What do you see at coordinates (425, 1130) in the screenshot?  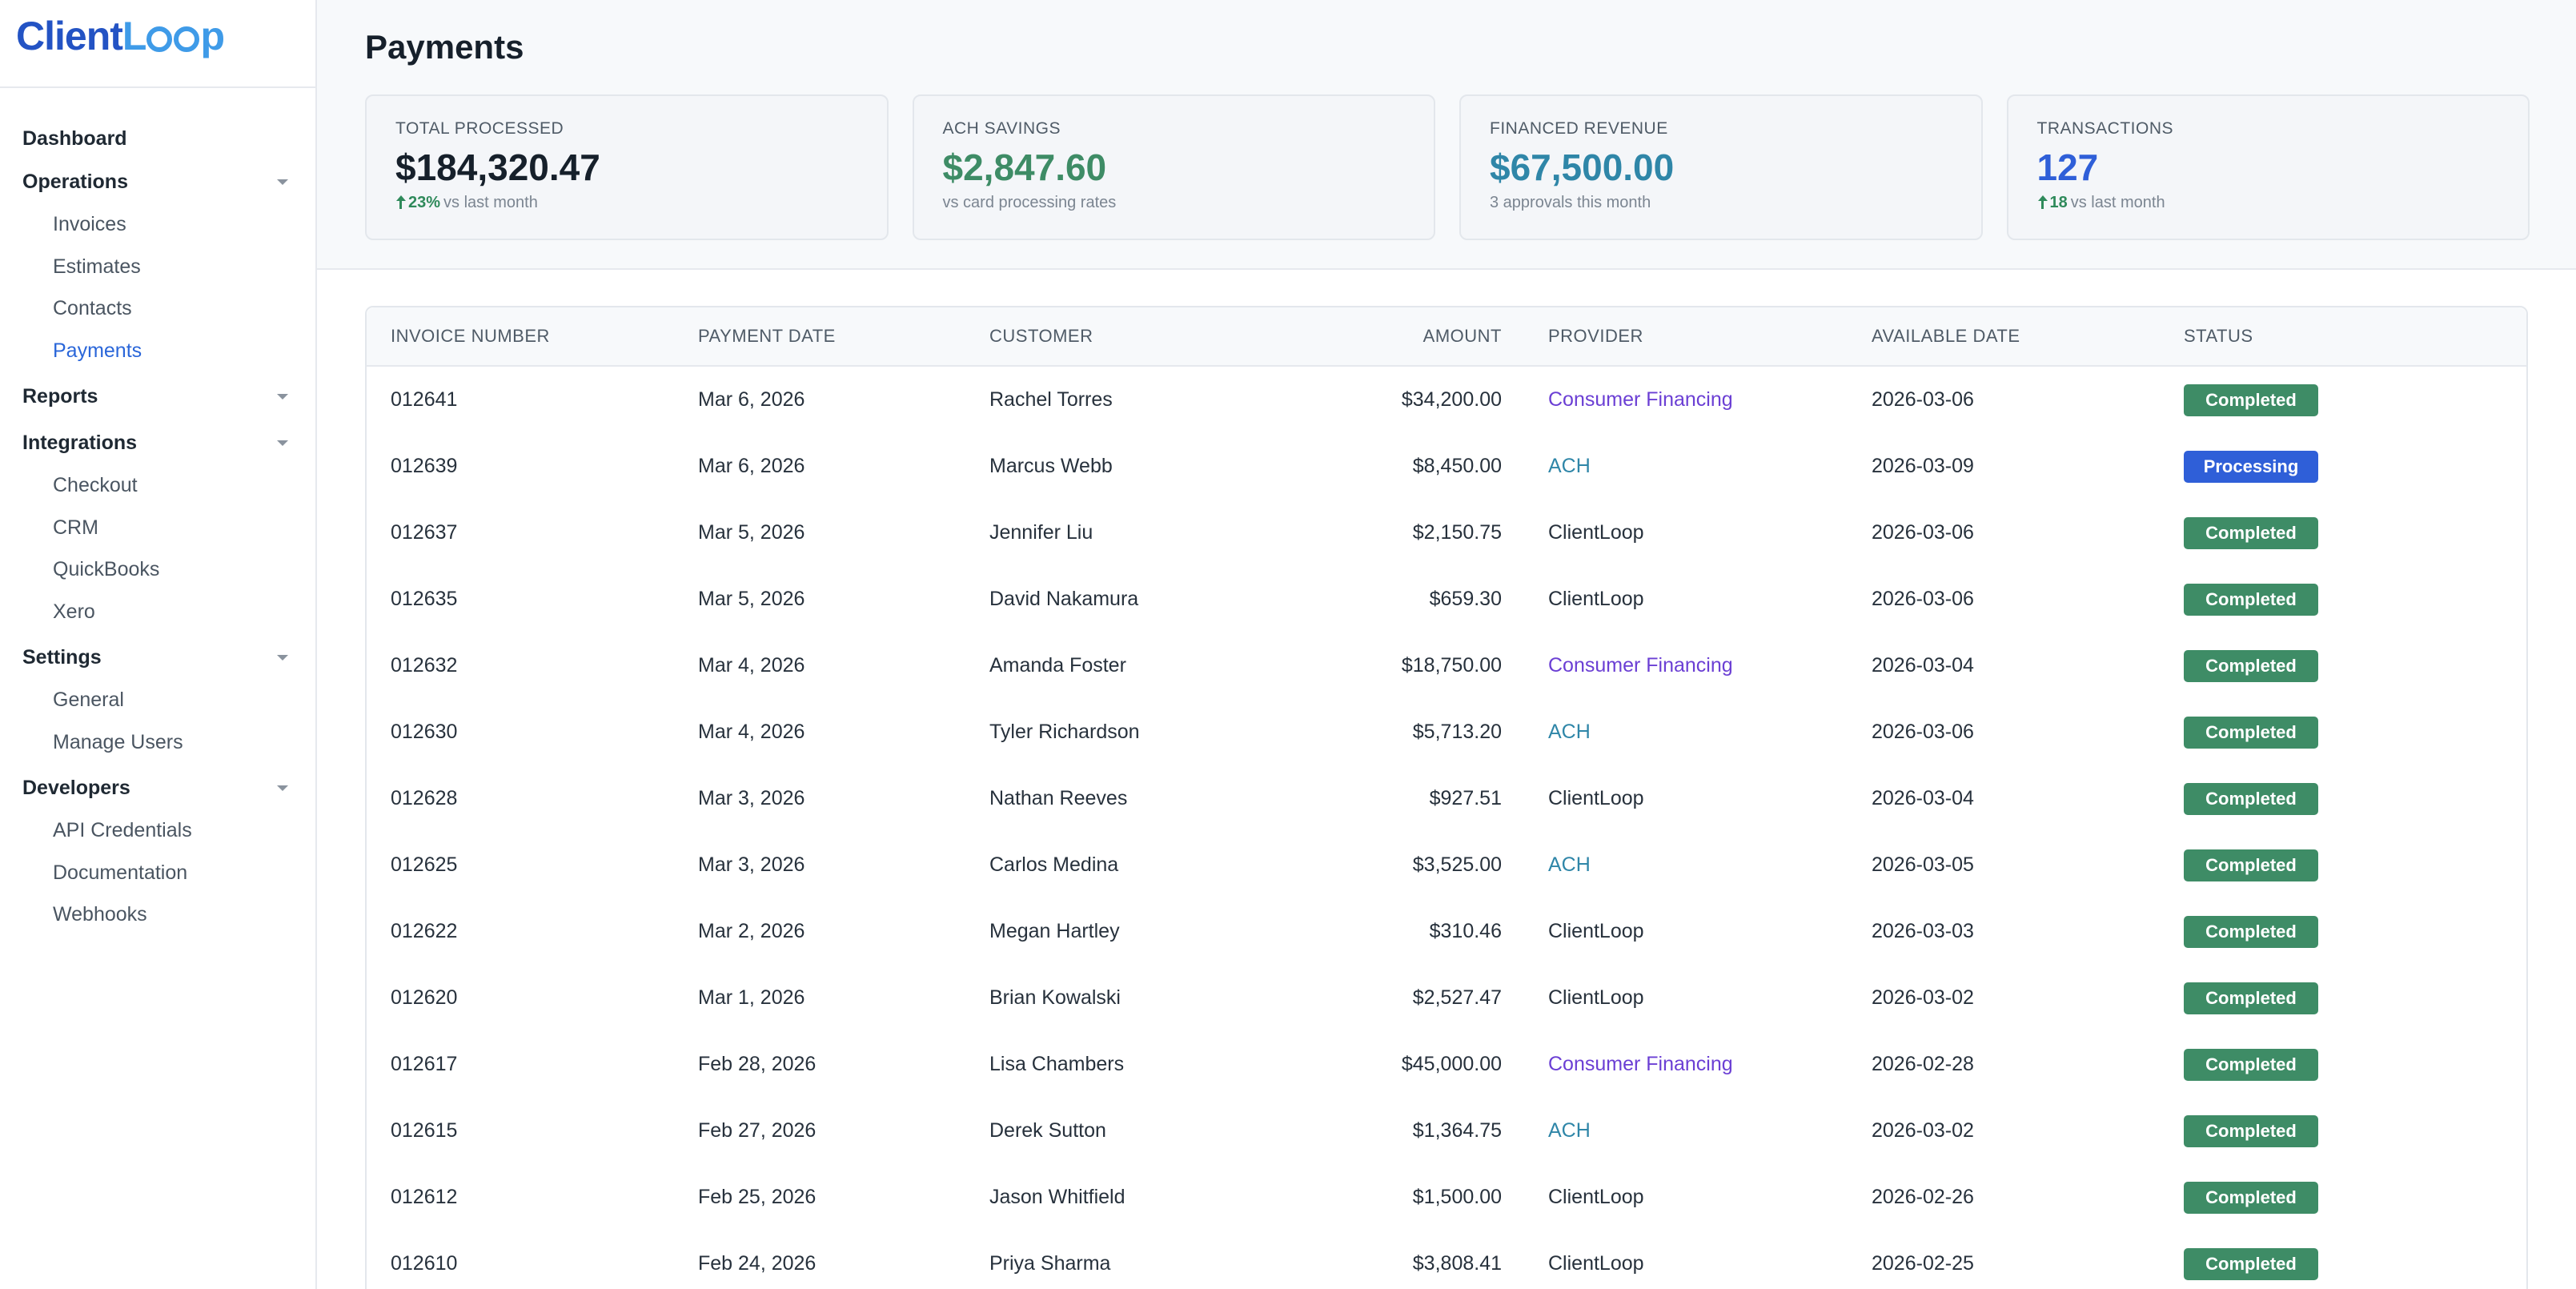 I see `cell-invoice: 012615` at bounding box center [425, 1130].